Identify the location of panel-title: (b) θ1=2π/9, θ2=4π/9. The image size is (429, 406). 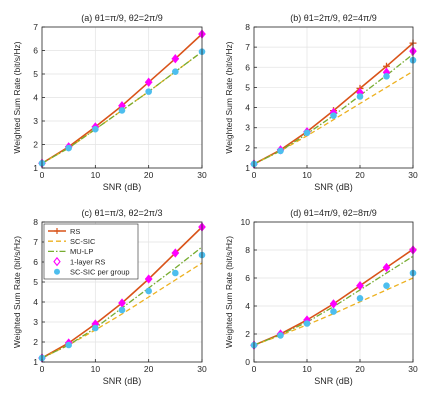
(333, 18).